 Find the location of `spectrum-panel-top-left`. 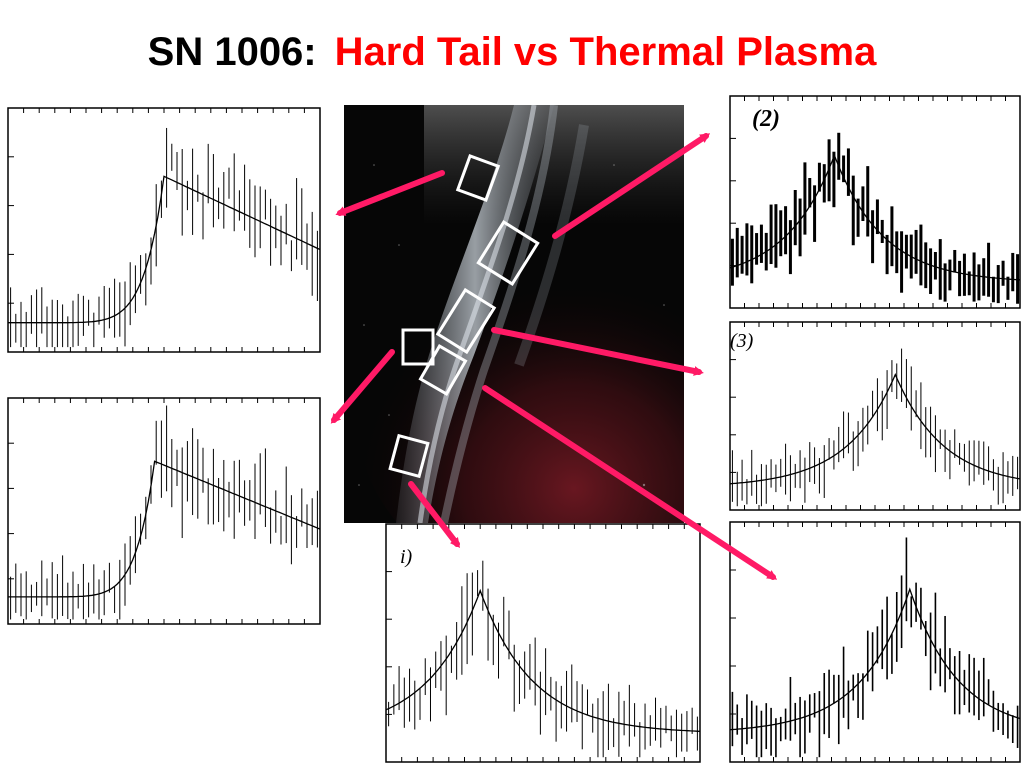

spectrum-panel-top-left is located at coordinates (164, 231).